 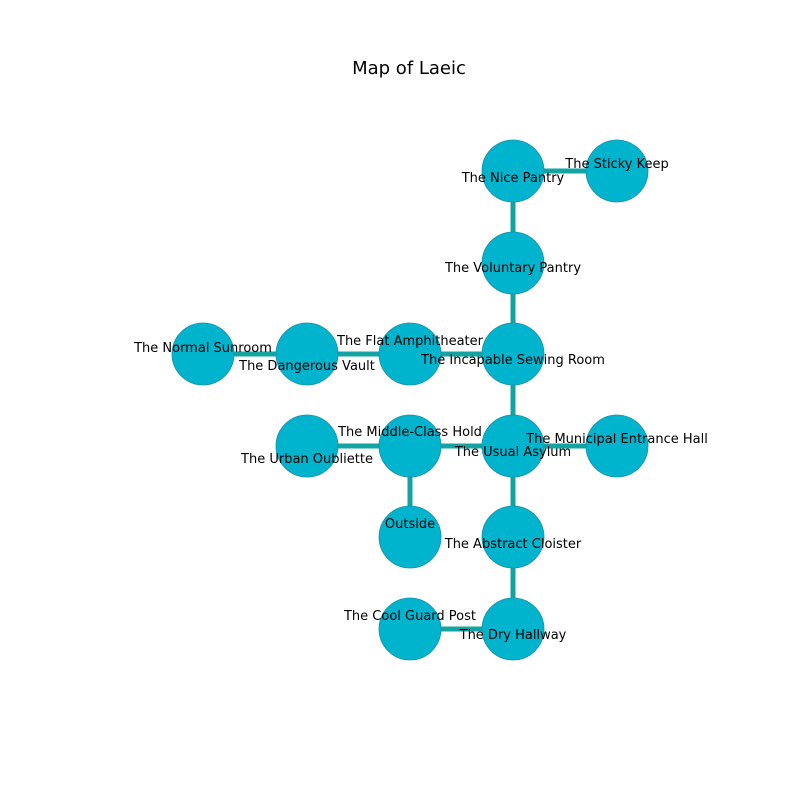 I want to click on room-label-municipal-entrance-hall: The Municipal Entrance Hall, so click(x=616, y=439).